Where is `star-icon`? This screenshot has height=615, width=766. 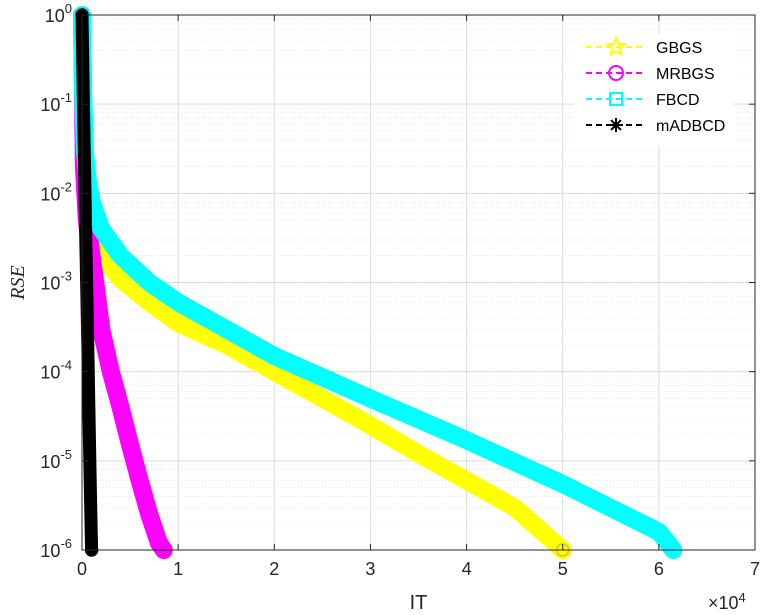 star-icon is located at coordinates (616, 46).